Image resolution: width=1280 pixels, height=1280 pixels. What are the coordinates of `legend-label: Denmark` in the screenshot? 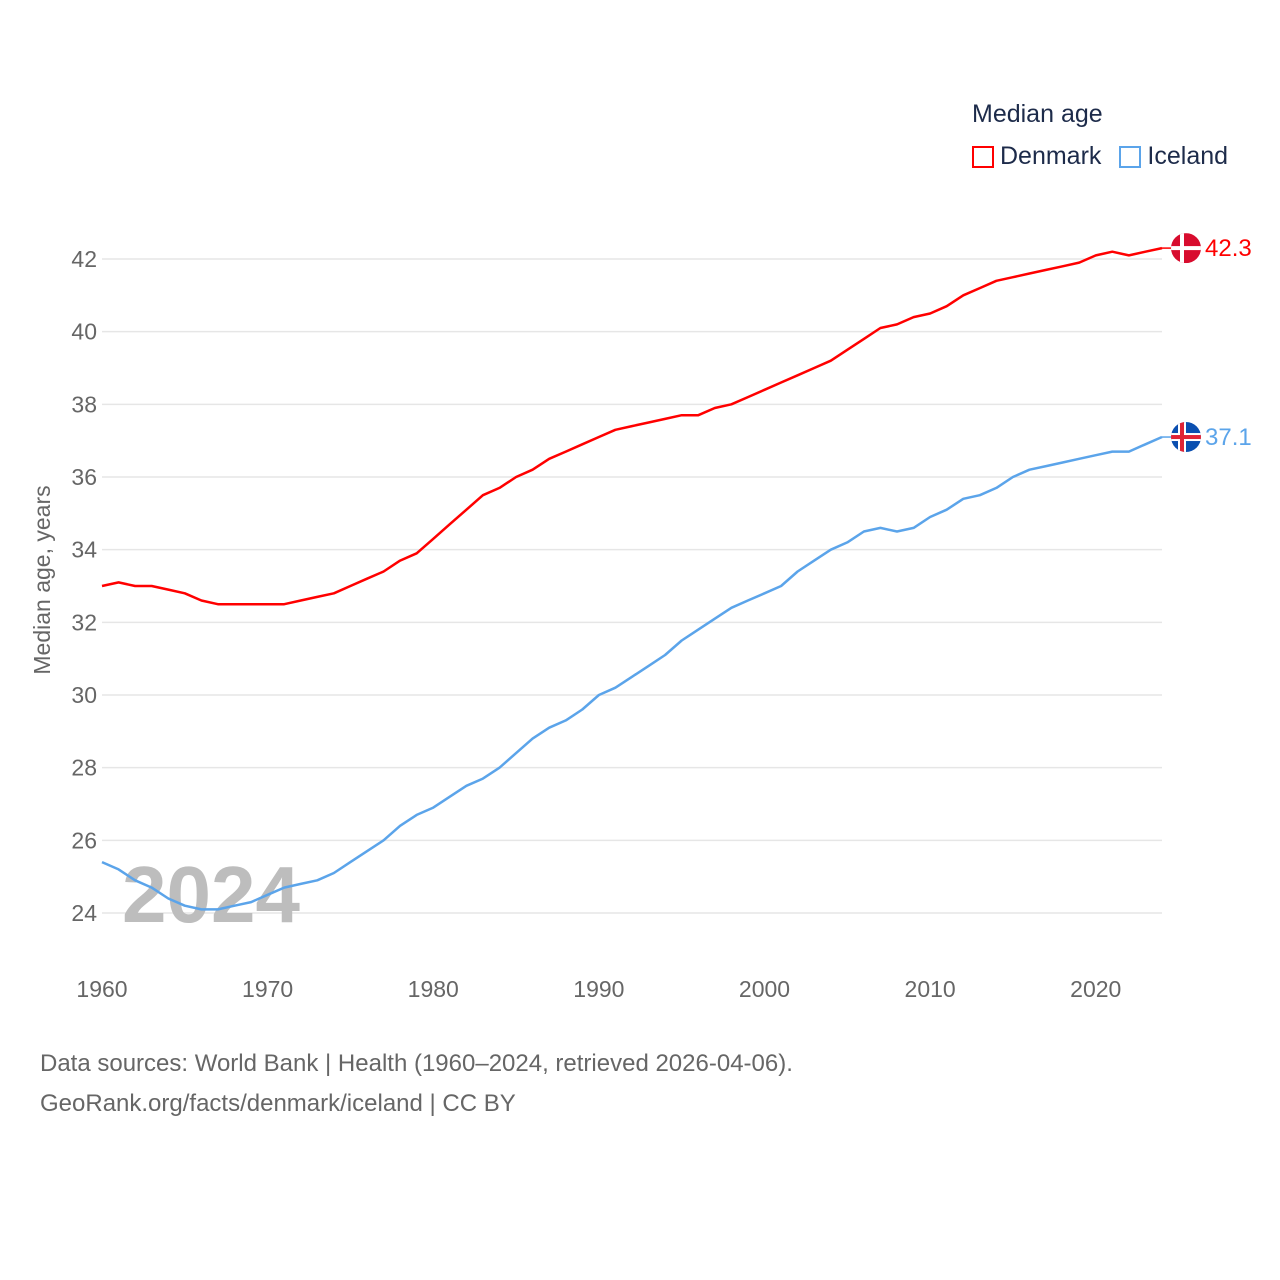 It's located at (1051, 156).